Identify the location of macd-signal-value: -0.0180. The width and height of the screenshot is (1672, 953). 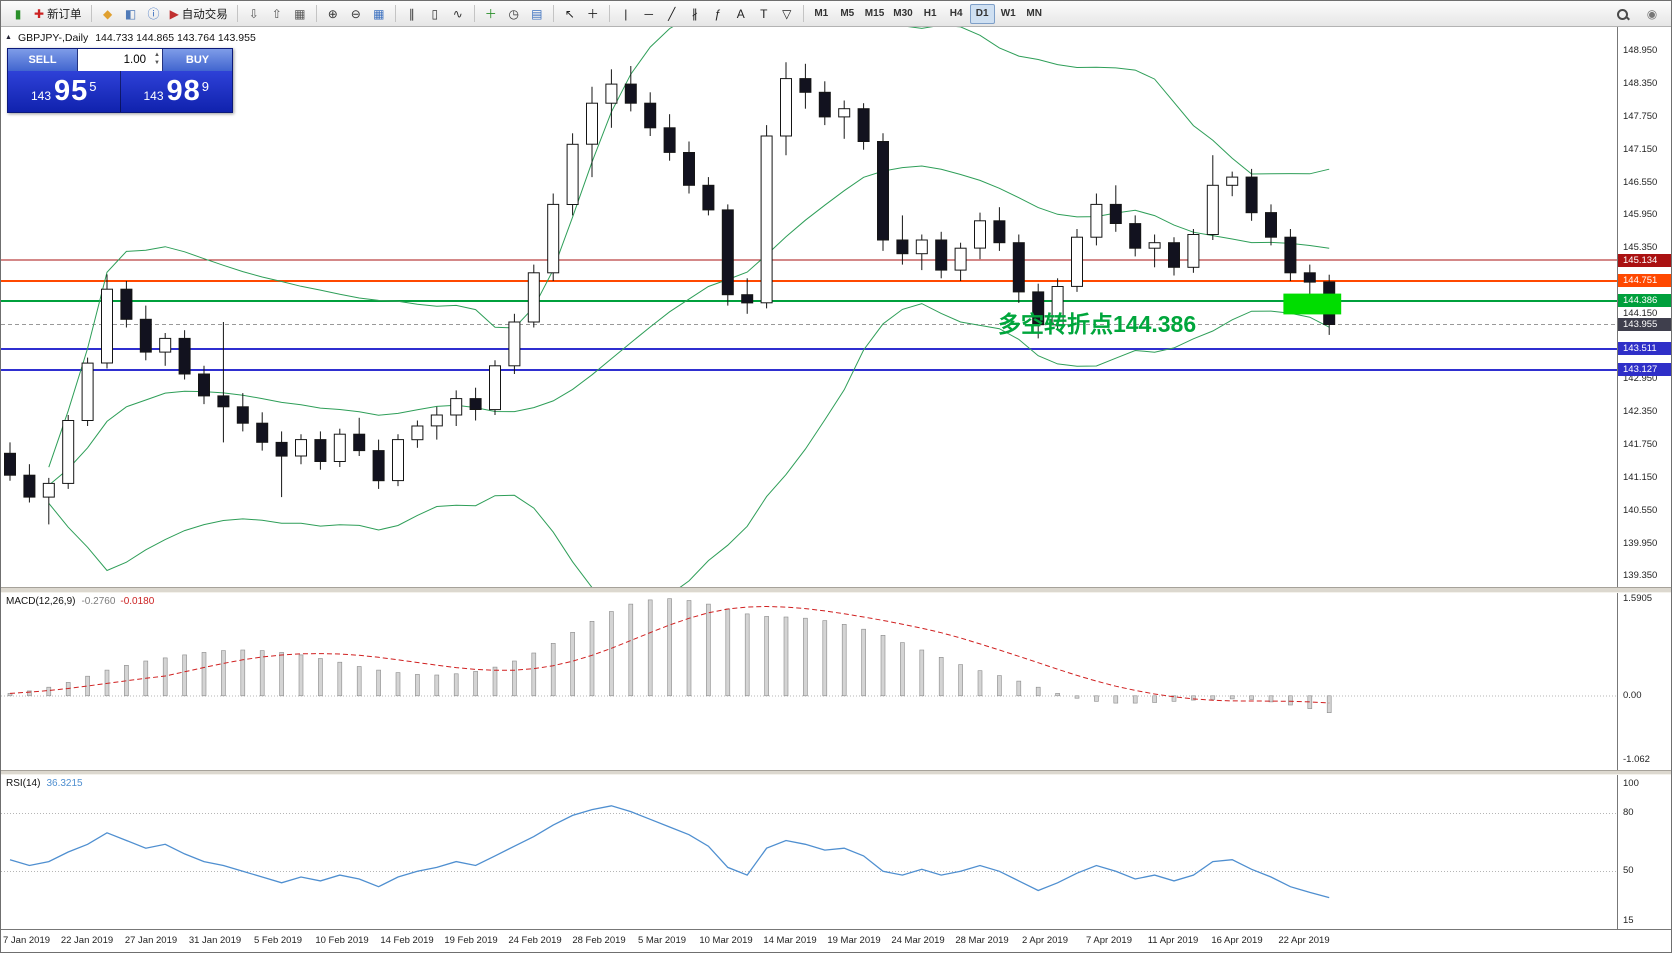
(137, 601).